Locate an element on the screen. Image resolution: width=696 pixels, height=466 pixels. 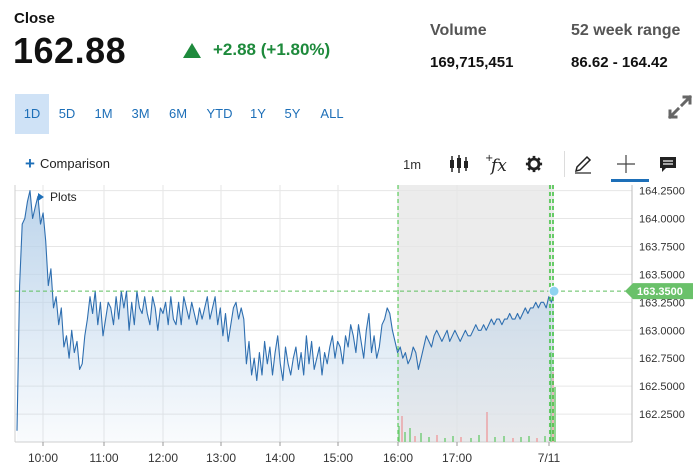
x-tick-label: 13:00 is located at coordinates (221, 458).